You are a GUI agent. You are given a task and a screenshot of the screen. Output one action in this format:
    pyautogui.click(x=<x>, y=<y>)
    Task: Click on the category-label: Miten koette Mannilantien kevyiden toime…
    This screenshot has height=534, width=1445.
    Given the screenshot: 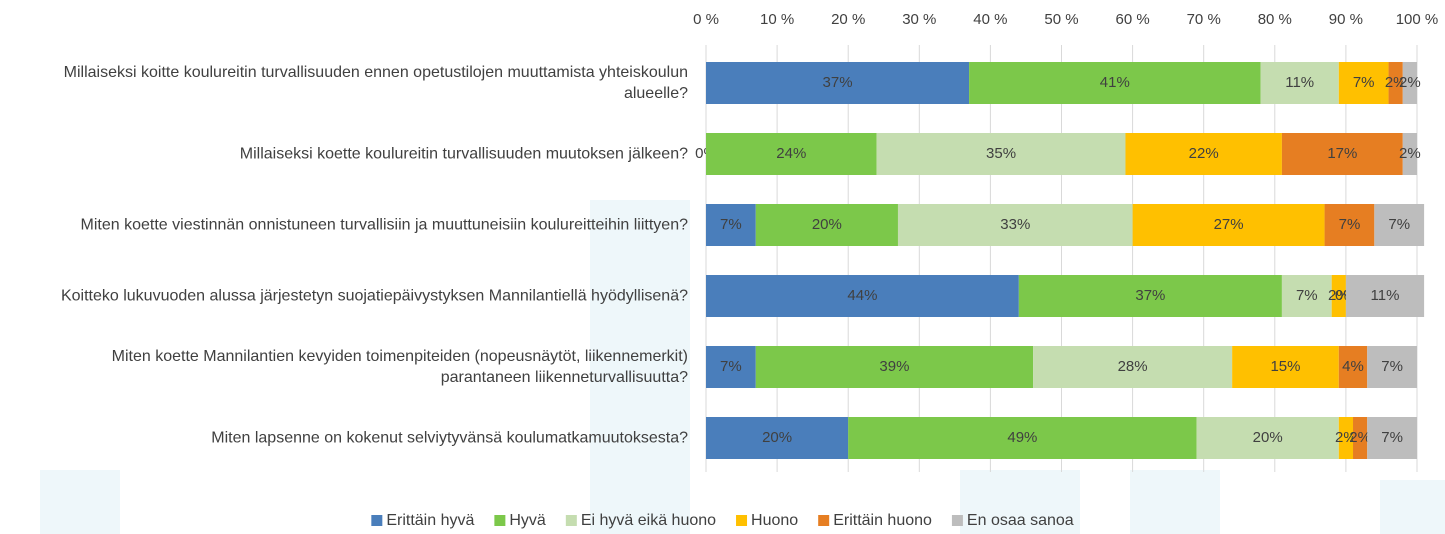 What is the action you would take?
    pyautogui.click(x=399, y=367)
    